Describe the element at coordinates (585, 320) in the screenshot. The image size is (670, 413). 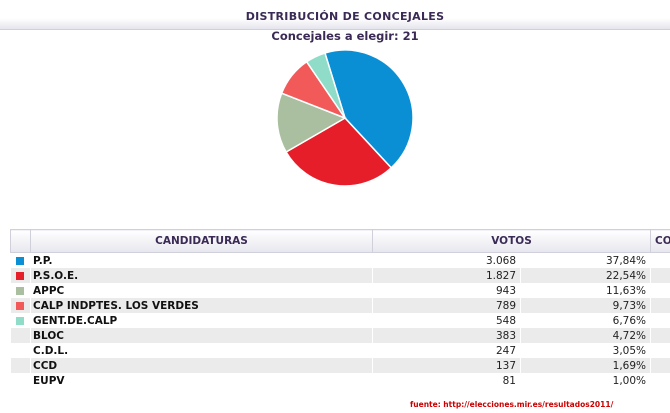
I see `vote-percent: 6,76%` at that location.